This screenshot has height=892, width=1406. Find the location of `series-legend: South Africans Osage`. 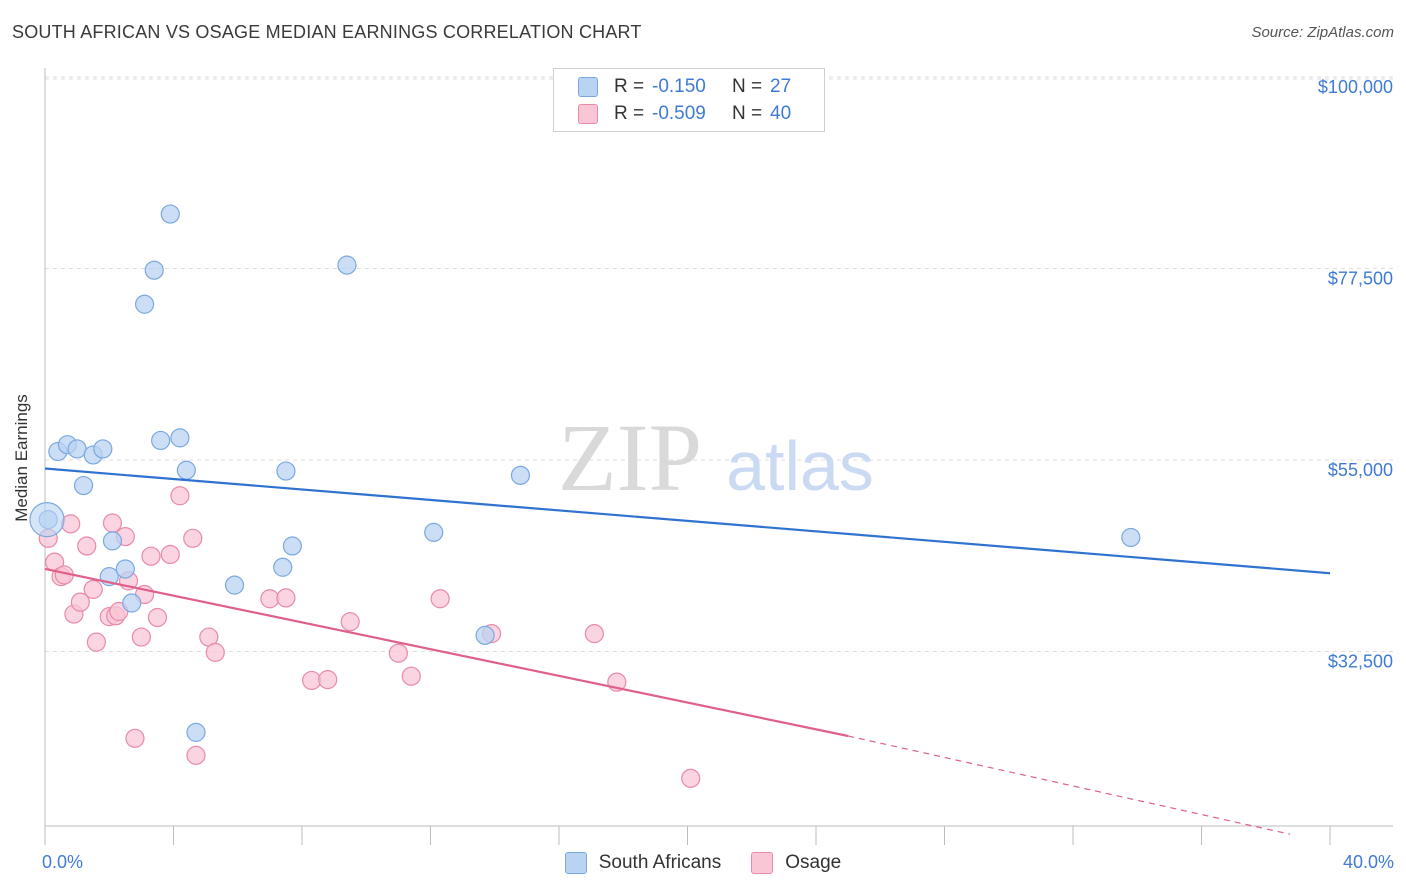

series-legend: South Africans Osage is located at coordinates (703, 863).